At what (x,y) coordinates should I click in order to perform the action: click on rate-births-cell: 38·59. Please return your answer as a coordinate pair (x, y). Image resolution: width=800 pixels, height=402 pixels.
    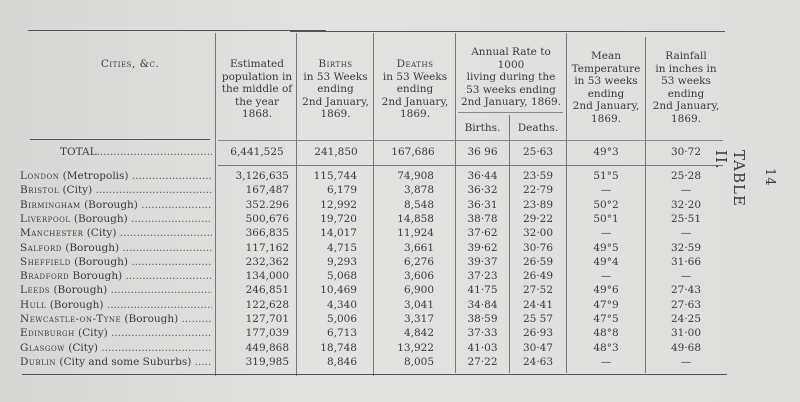
    Looking at the image, I should click on (482, 319).